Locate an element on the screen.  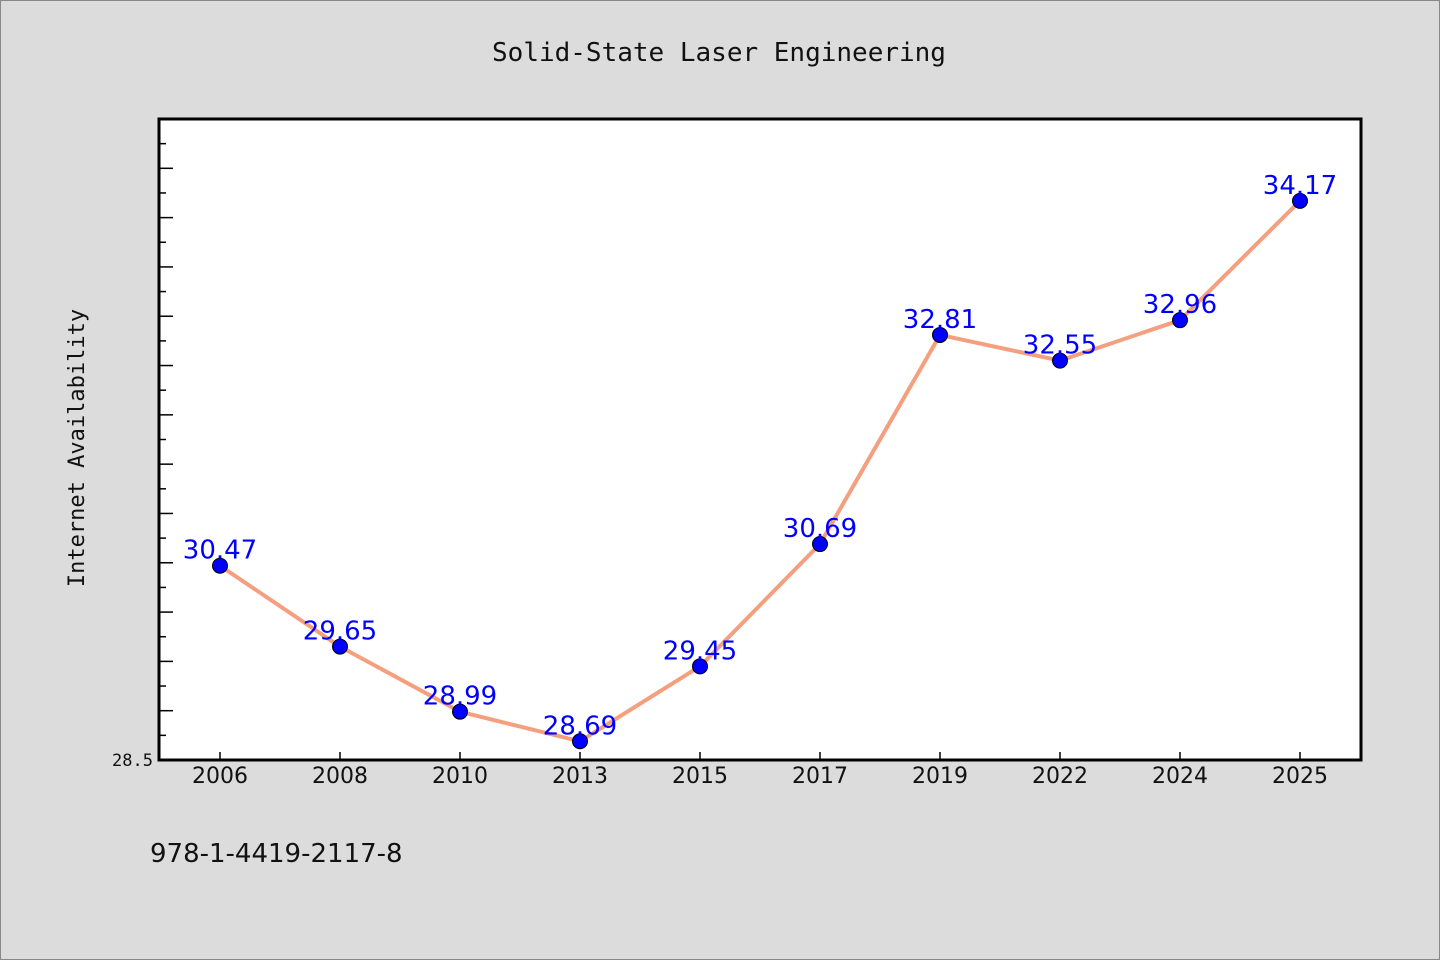
y-axis-label: Internet Availability is located at coordinates (77, 448).